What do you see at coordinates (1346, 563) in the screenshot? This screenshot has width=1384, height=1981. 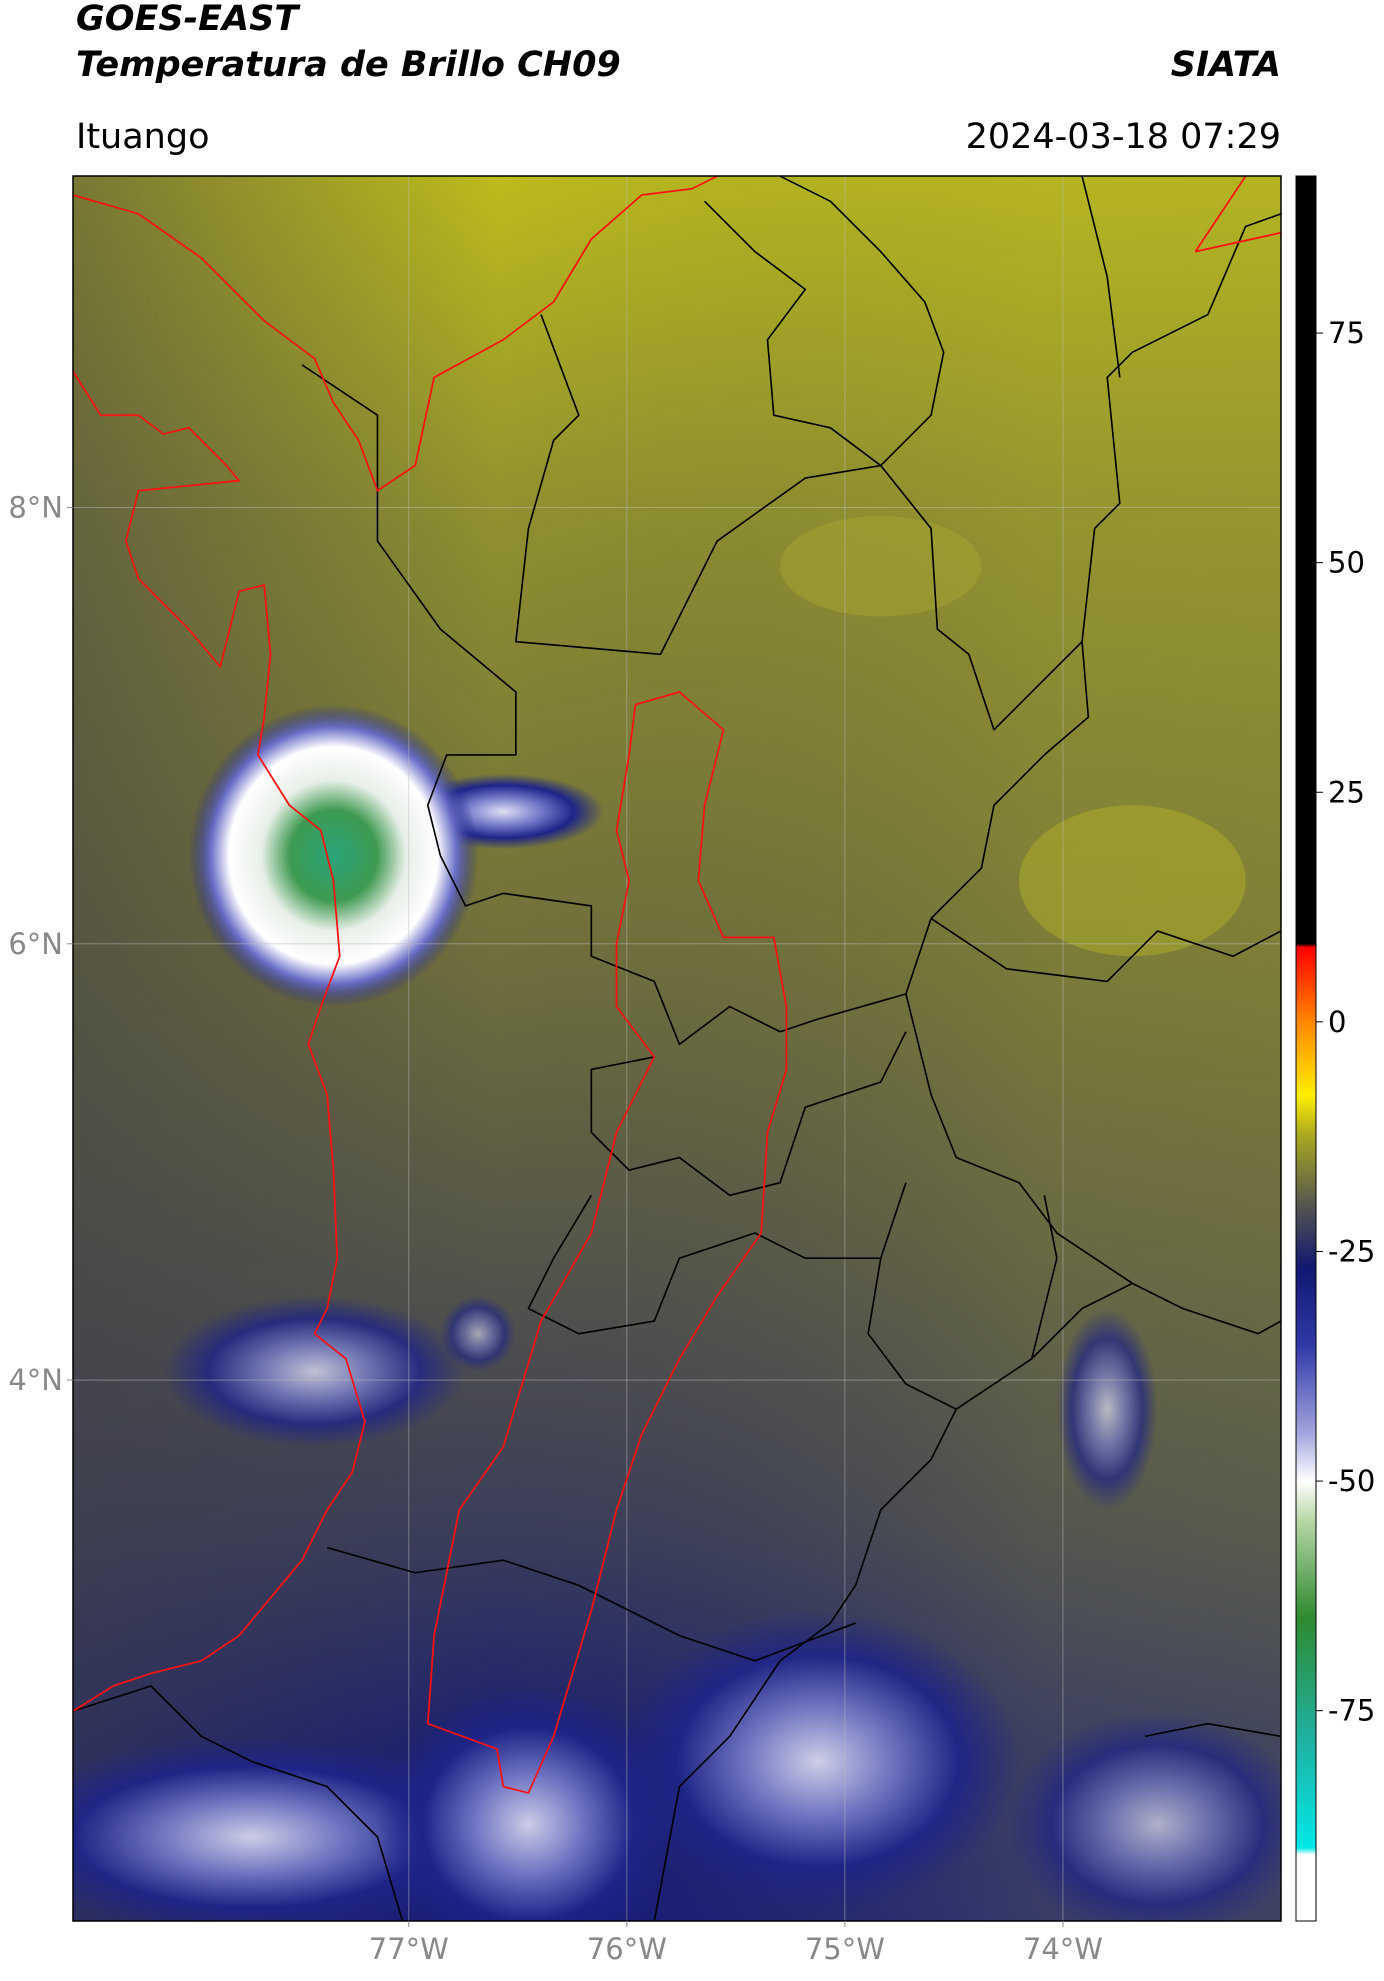 I see `colorbar-tick-label: 50` at bounding box center [1346, 563].